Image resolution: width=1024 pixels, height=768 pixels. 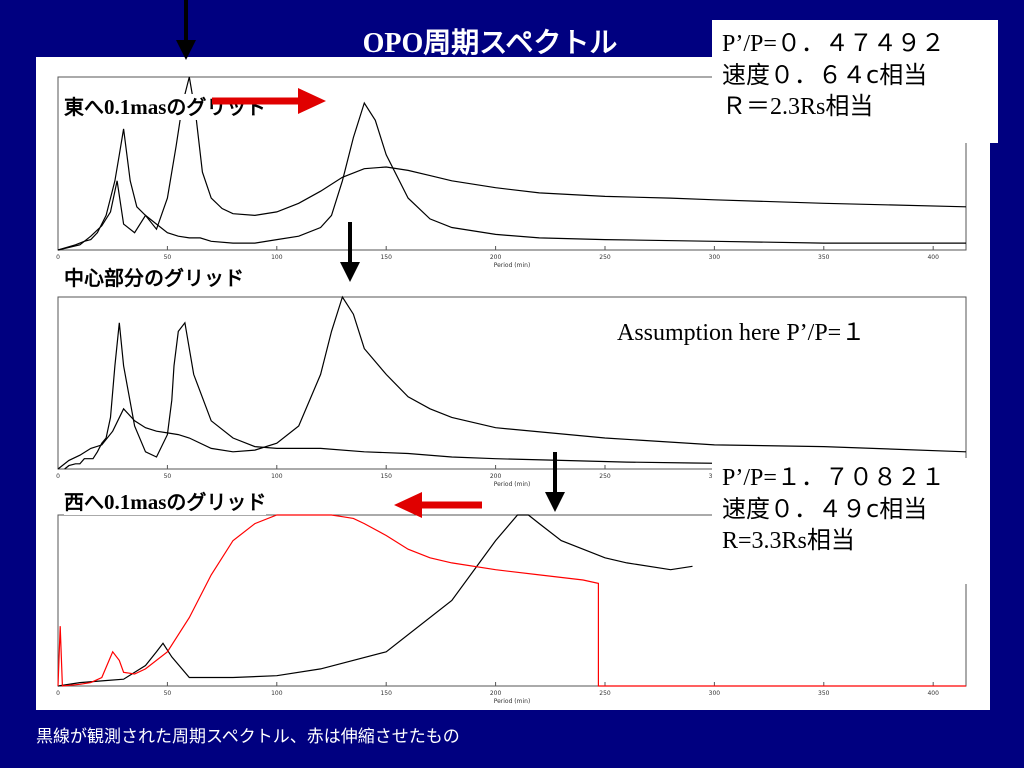 I want to click on east-ratio-line1: P’/P=０．４７４９２, so click(x=833, y=44).